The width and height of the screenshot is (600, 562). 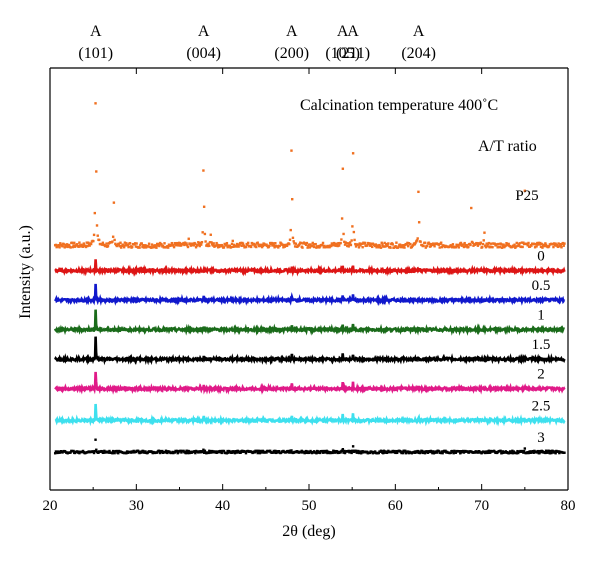 What do you see at coordinates (310, 383) in the screenshot?
I see `series-line` at bounding box center [310, 383].